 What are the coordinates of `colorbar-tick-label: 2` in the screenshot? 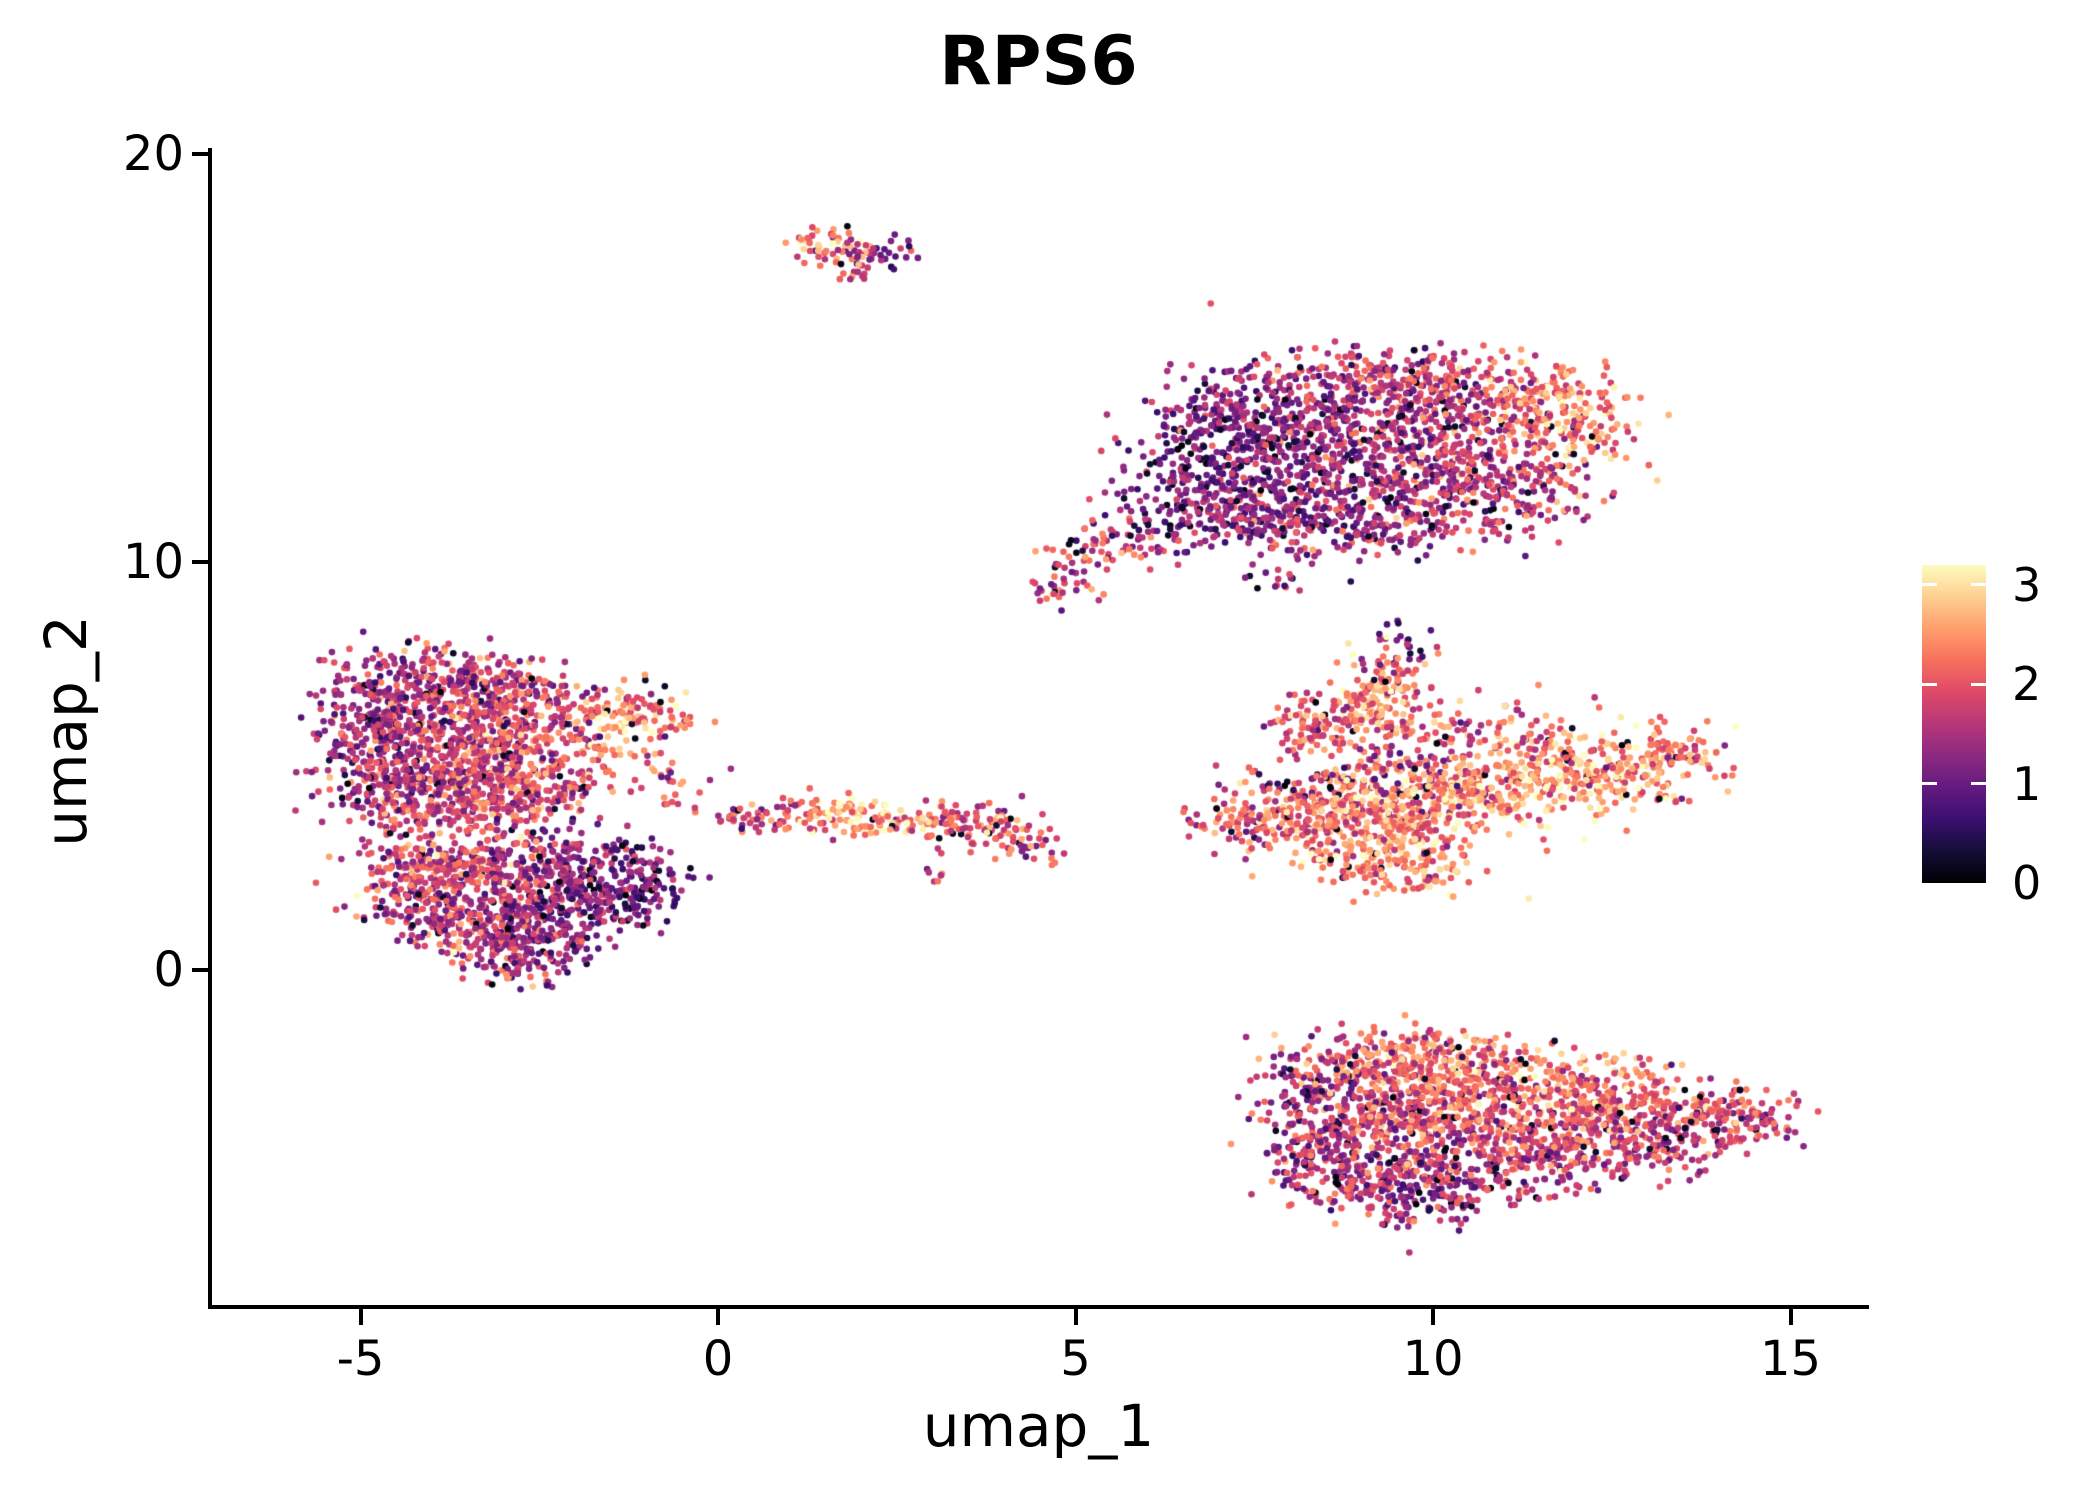 It's located at (2027, 684).